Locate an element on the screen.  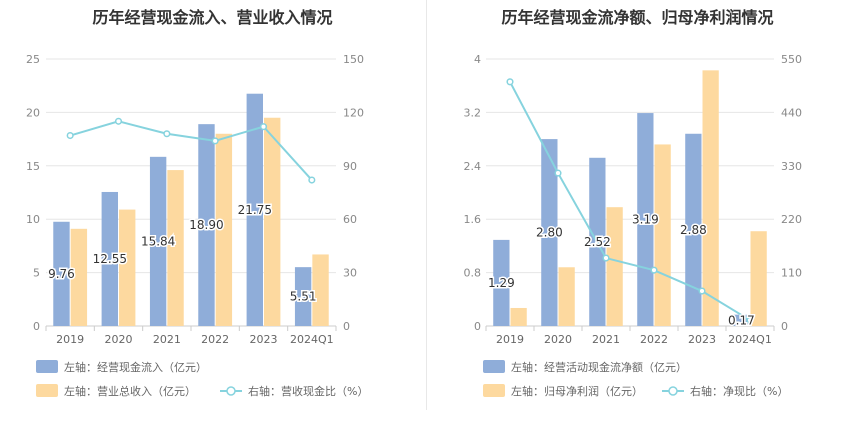
data-label: 18.90 is located at coordinates (206, 225).